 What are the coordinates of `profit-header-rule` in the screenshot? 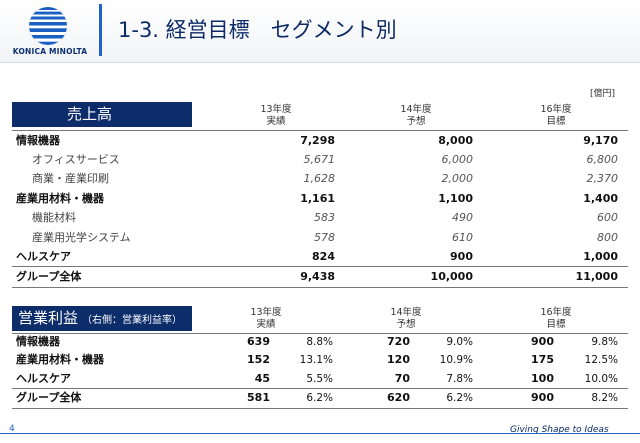 It's located at (320, 333).